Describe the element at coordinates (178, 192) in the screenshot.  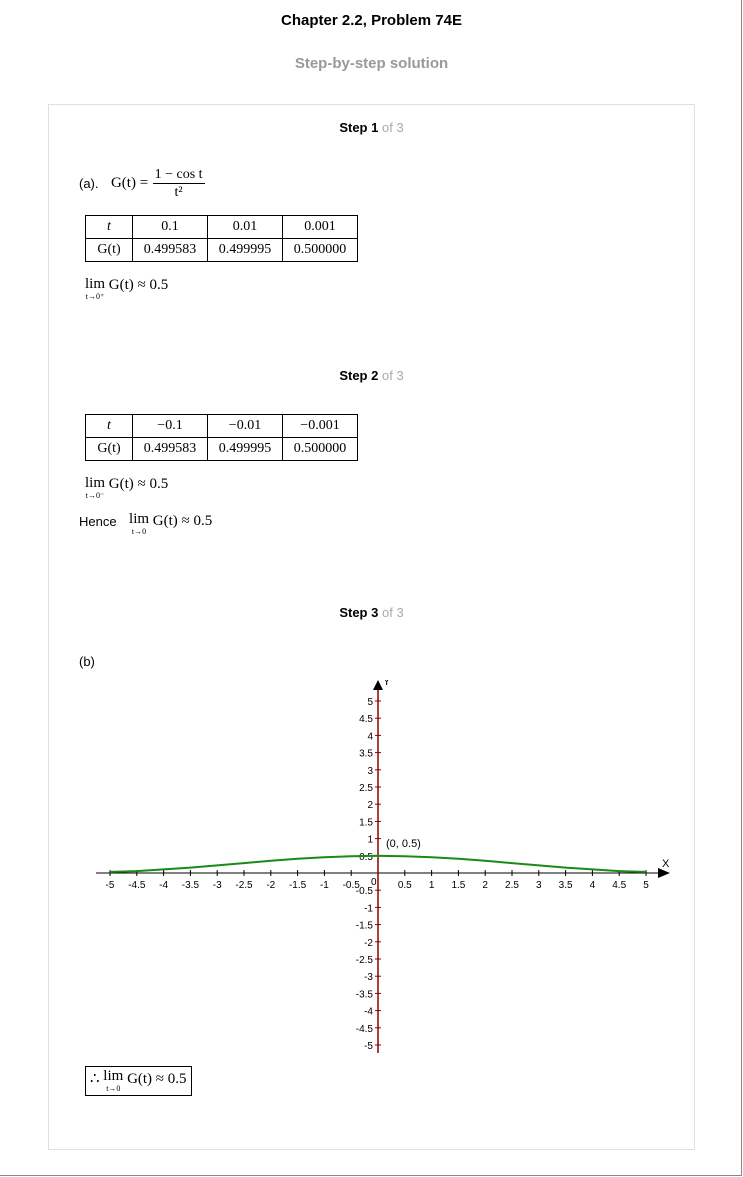
I see `fraction-denominator: t²` at that location.